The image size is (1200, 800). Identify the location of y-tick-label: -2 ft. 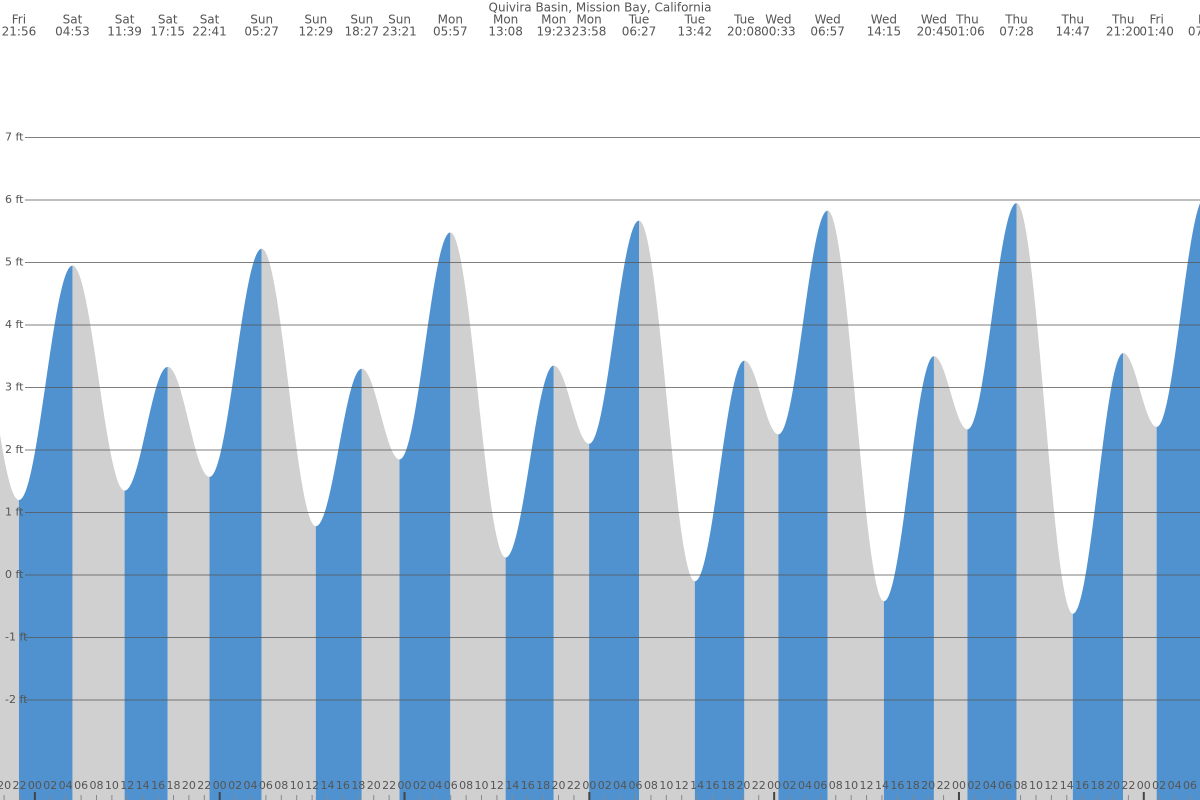
(16, 699).